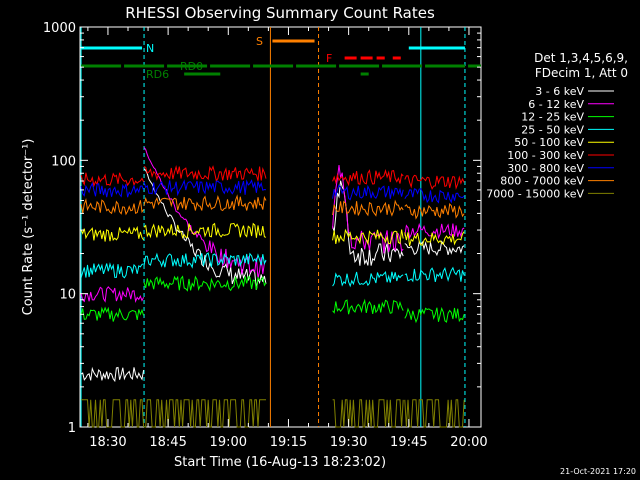 This screenshot has height=480, width=640. Describe the element at coordinates (280, 462) in the screenshot. I see `x-axis-label: Start Time (16-Aug-13 18:23:02)` at that location.